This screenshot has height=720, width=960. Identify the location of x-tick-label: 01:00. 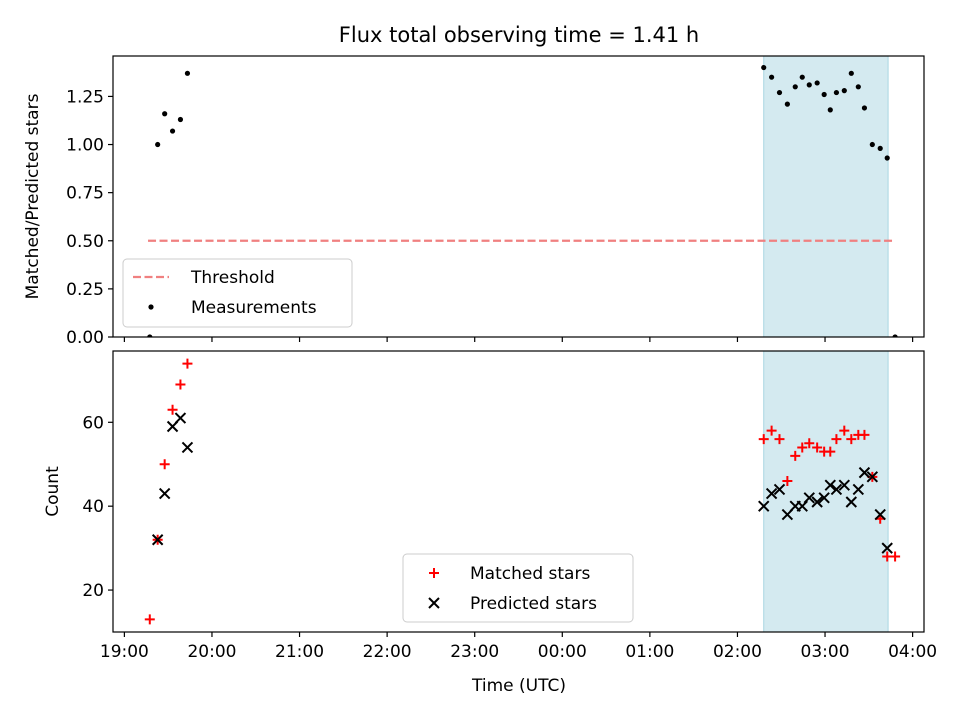
(649, 652).